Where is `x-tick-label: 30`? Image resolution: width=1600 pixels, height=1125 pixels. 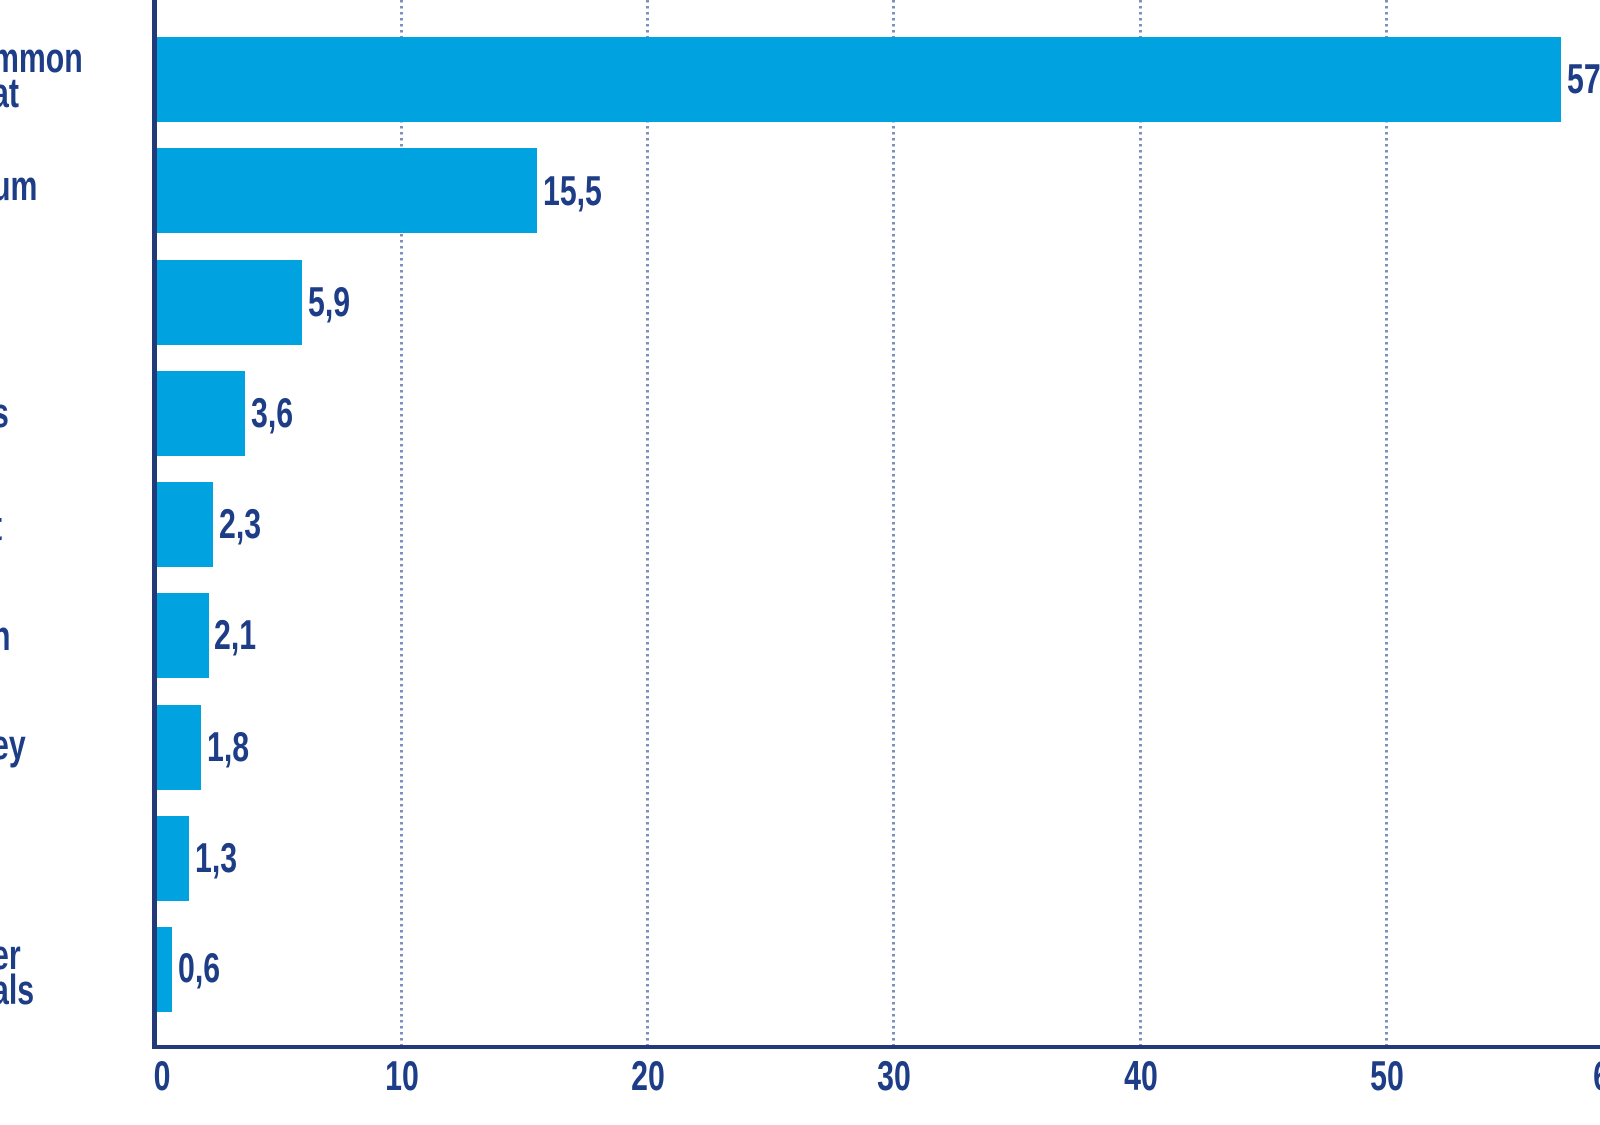 x-tick-label: 30 is located at coordinates (894, 1075).